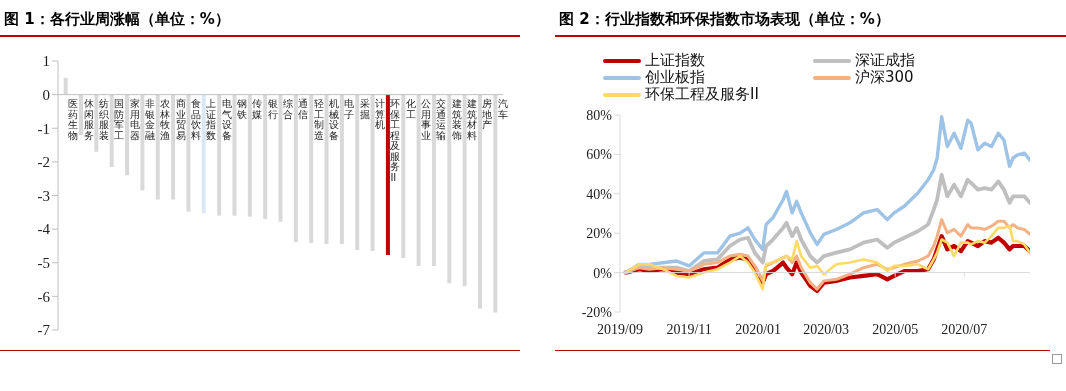 The height and width of the screenshot is (391, 1066). What do you see at coordinates (620, 329) in the screenshot?
I see `x-tick-label: 2019/09` at bounding box center [620, 329].